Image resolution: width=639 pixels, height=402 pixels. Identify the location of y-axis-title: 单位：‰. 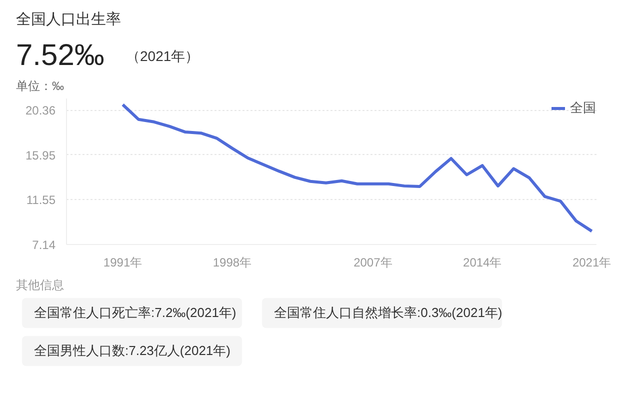
(40, 86).